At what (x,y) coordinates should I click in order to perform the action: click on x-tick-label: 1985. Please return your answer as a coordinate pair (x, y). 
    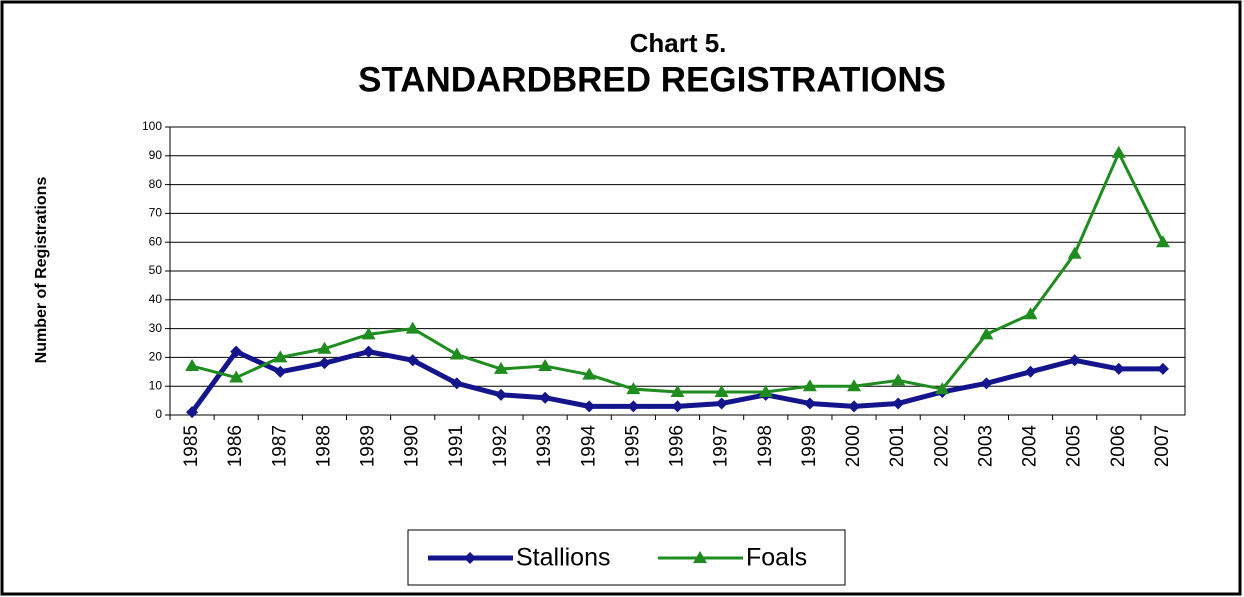
    Looking at the image, I should click on (191, 446).